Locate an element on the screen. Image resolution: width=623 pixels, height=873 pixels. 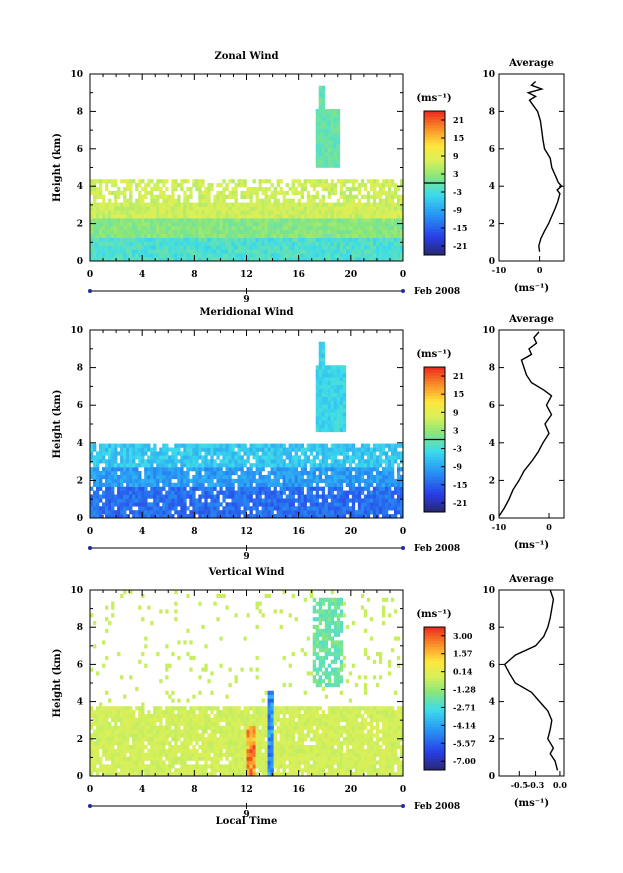
colorbar-tick-label: 3 is located at coordinates (456, 174).